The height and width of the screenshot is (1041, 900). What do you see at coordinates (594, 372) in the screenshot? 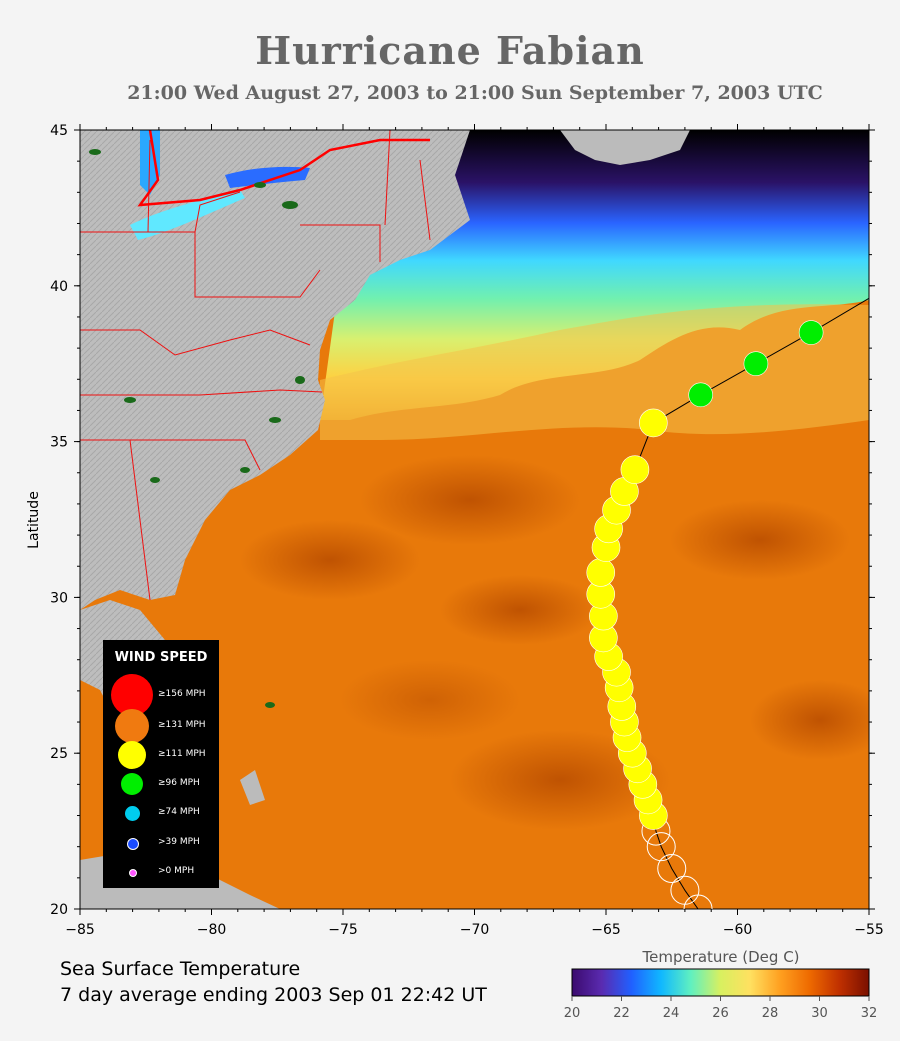
I see `ocean-mid-band` at bounding box center [594, 372].